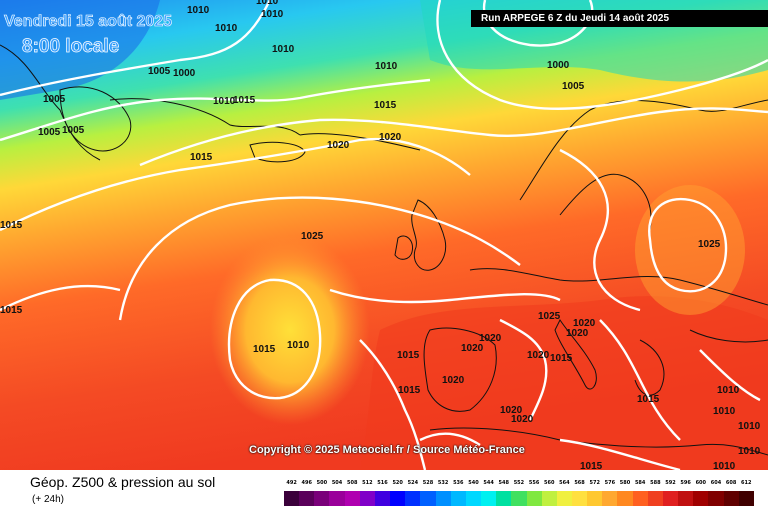 The image size is (768, 512). Describe the element at coordinates (534, 483) in the screenshot. I see `scale-tick-label: 556` at that location.